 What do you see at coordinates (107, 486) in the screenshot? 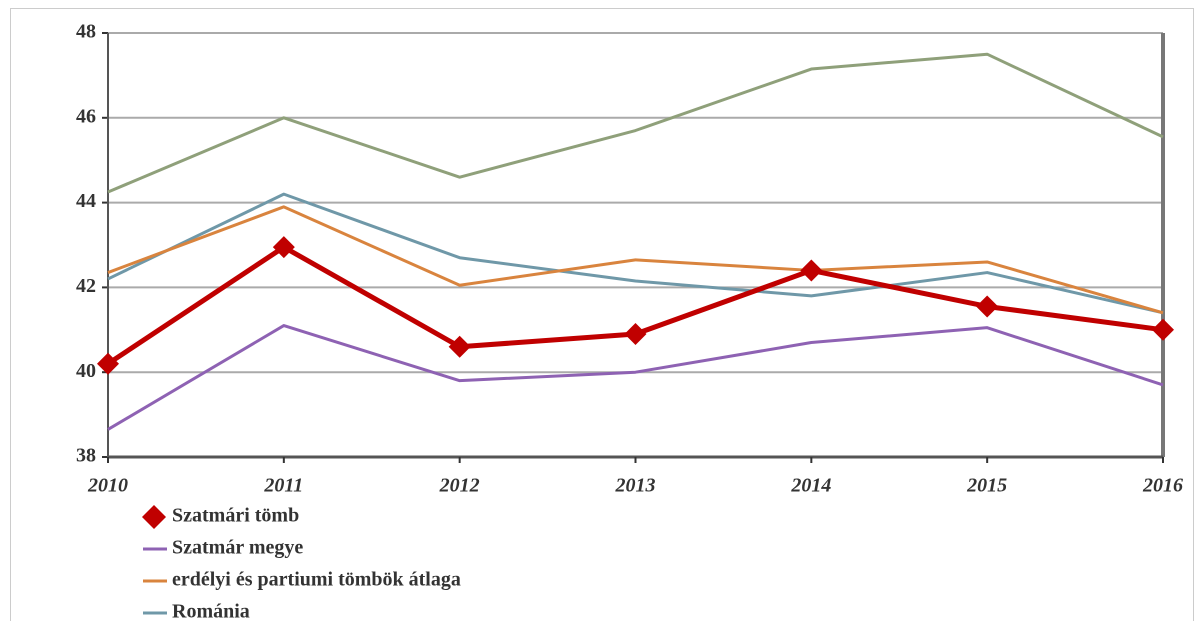
I see `x-tick-label: 2010` at bounding box center [107, 486].